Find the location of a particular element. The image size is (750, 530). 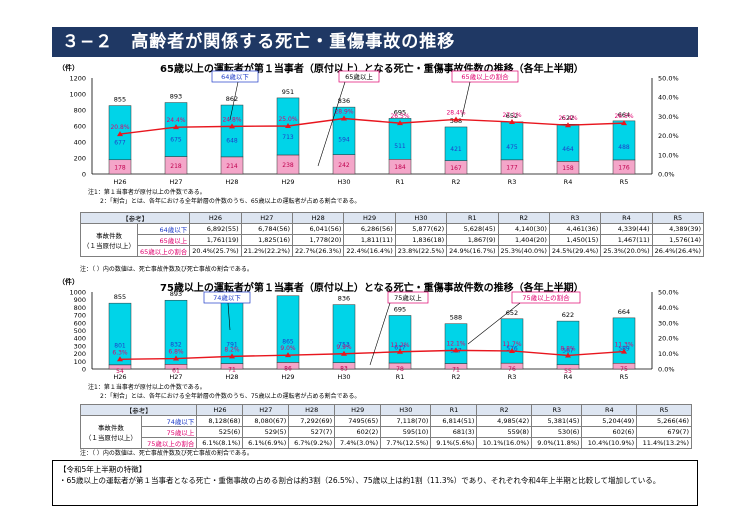

table-cell: 7495(65) is located at coordinates (358, 421).